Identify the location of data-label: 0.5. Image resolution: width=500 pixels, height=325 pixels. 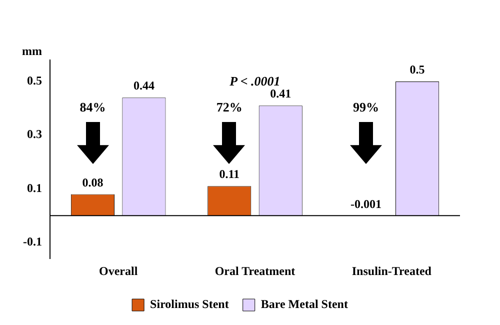
(417, 69).